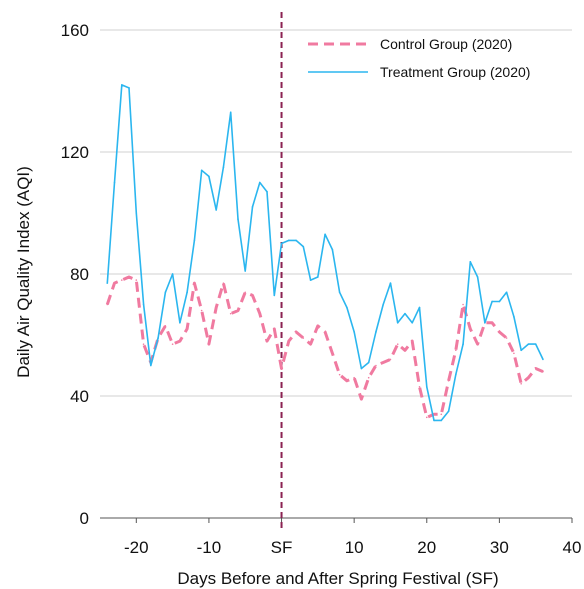 This screenshot has width=584, height=589. Describe the element at coordinates (282, 547) in the screenshot. I see `x-tick-label: SF` at that location.